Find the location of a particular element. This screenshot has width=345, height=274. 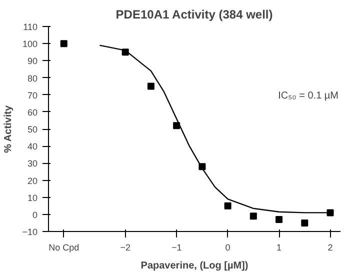

chart-title: PDE10A1 Activity (384 well) is located at coordinates (194, 15).